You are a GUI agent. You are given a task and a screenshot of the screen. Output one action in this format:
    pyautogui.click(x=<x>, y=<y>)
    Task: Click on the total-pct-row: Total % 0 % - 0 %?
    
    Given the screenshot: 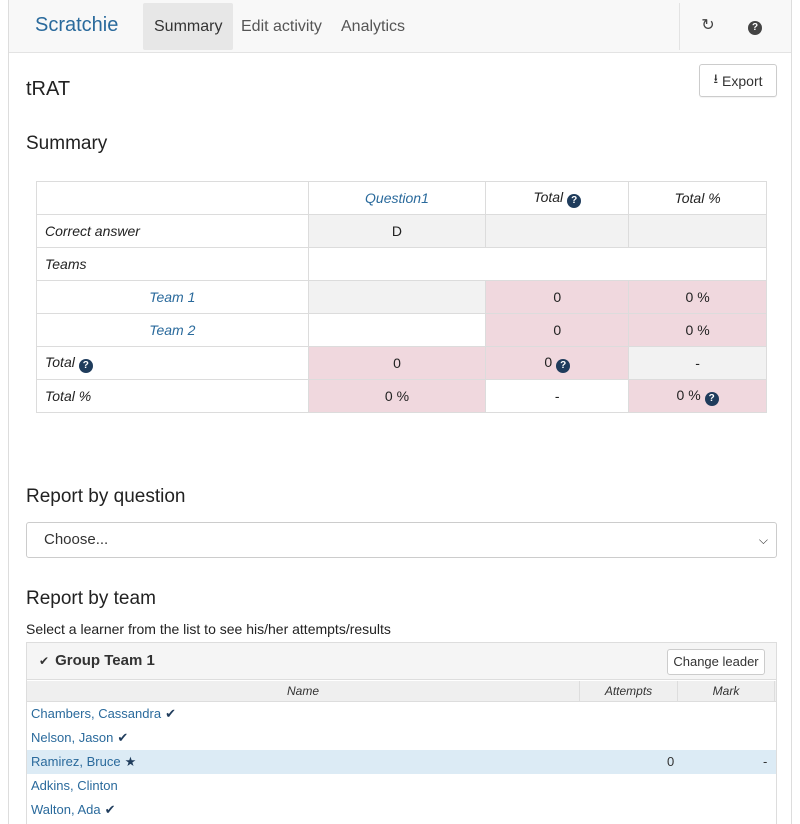 What is the action you would take?
    pyautogui.click(x=401, y=396)
    